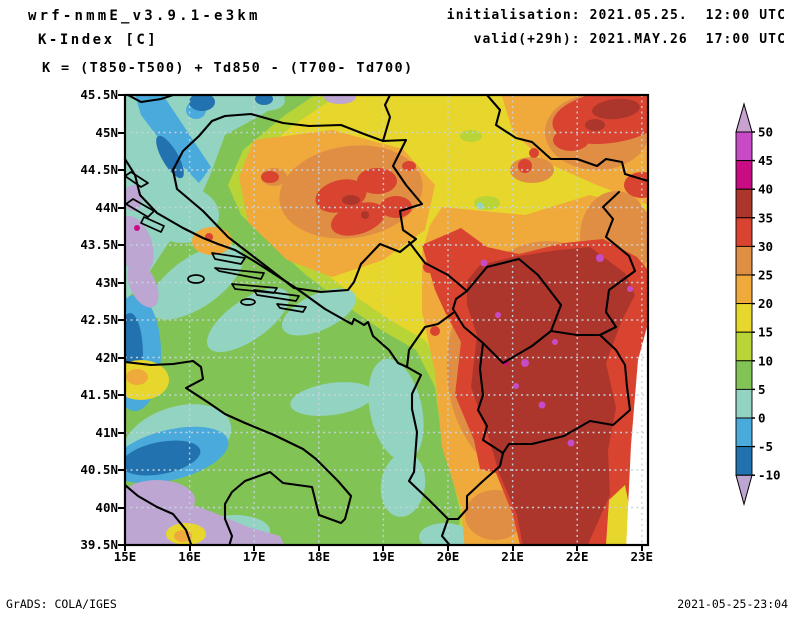 This screenshot has height=618, width=800. What do you see at coordinates (106, 132) in the screenshot?
I see `y-tick-label: 45N` at bounding box center [106, 132].